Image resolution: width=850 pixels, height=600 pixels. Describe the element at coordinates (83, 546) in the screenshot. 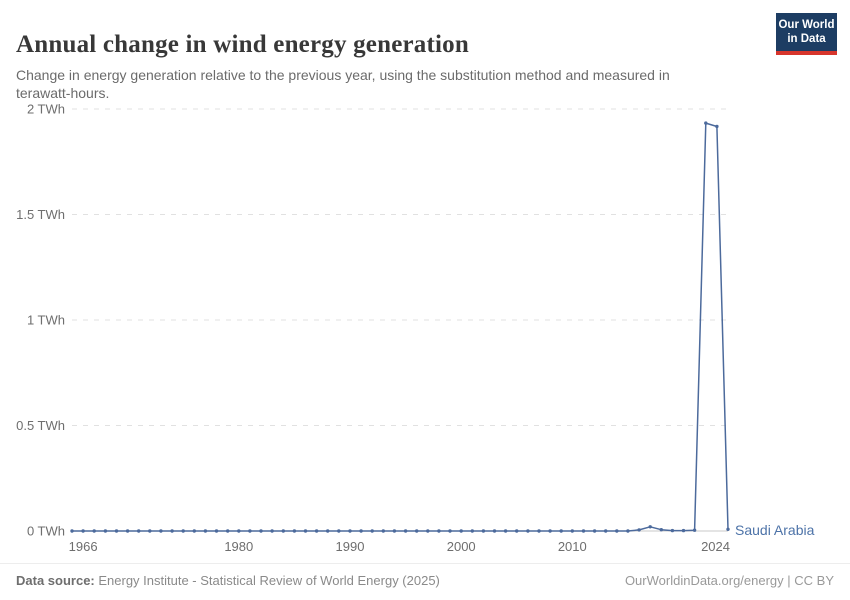

I see `svg-text: 1966` at that location.